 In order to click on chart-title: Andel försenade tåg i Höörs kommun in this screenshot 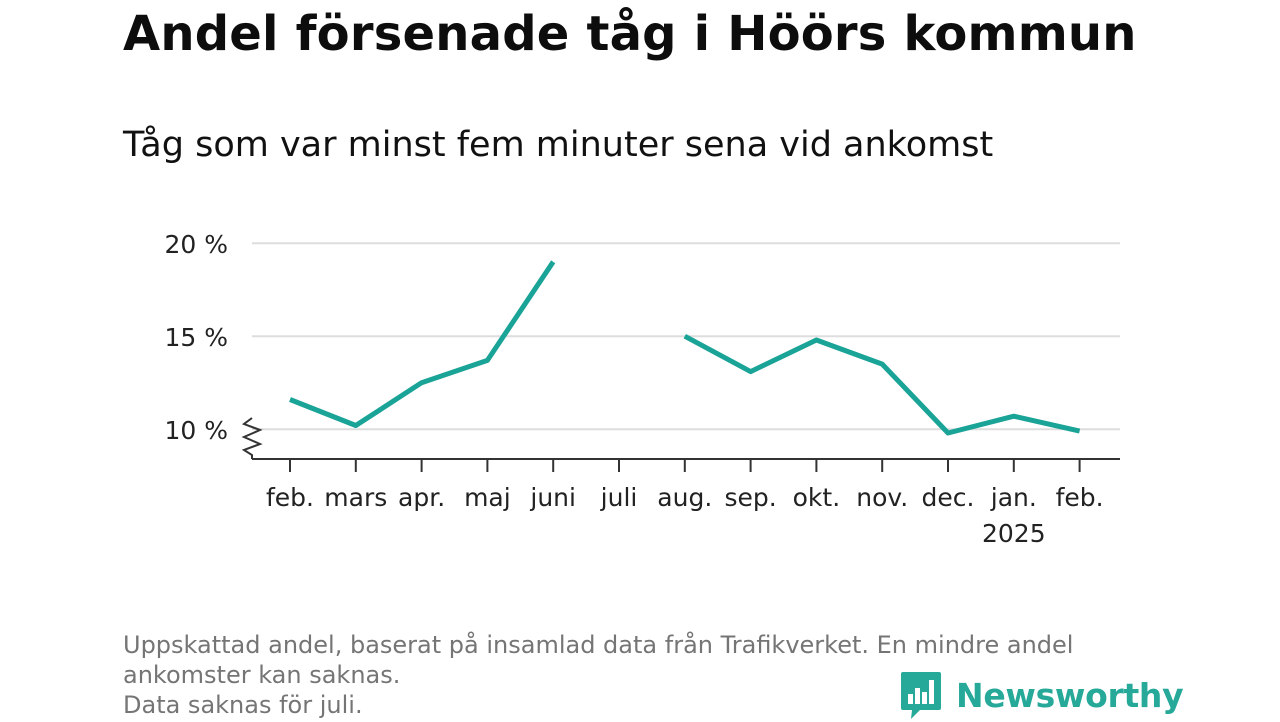, I will do `click(630, 34)`.